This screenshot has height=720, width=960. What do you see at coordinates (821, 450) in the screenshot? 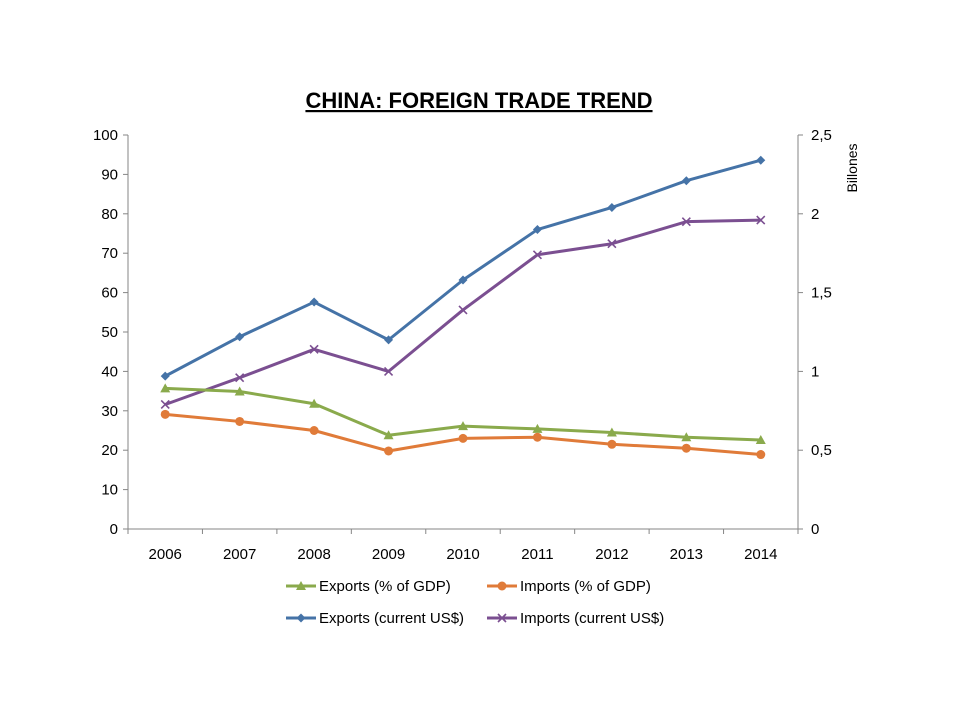
I see `y-right-tick-label: 0,5` at bounding box center [821, 450].